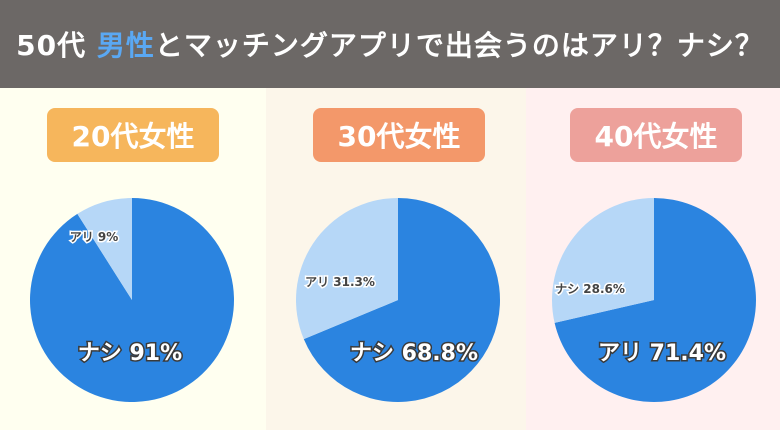  I want to click on badge-40s: 40代女性, so click(656, 135).